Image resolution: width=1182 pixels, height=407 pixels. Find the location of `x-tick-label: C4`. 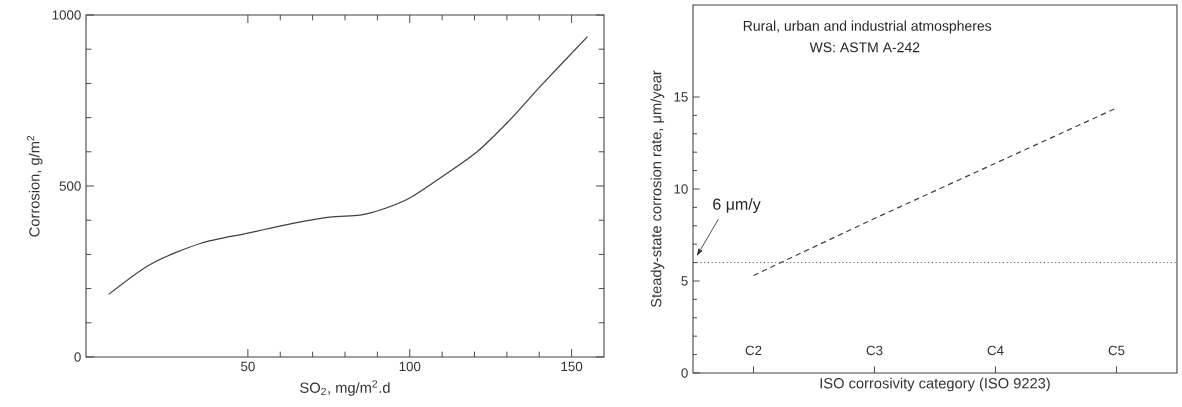

x-tick-label: C4 is located at coordinates (995, 350).